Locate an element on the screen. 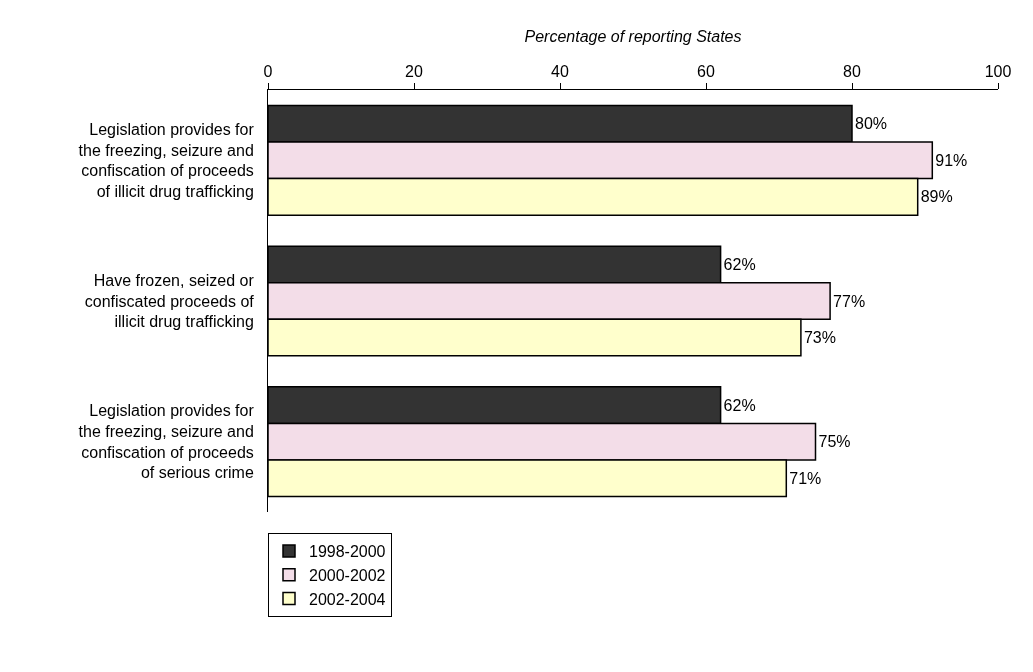  y-tick-label: Legislation provides for the freezing, seizure and confiscation of proceeds of serious crime is located at coordinates (166, 442).